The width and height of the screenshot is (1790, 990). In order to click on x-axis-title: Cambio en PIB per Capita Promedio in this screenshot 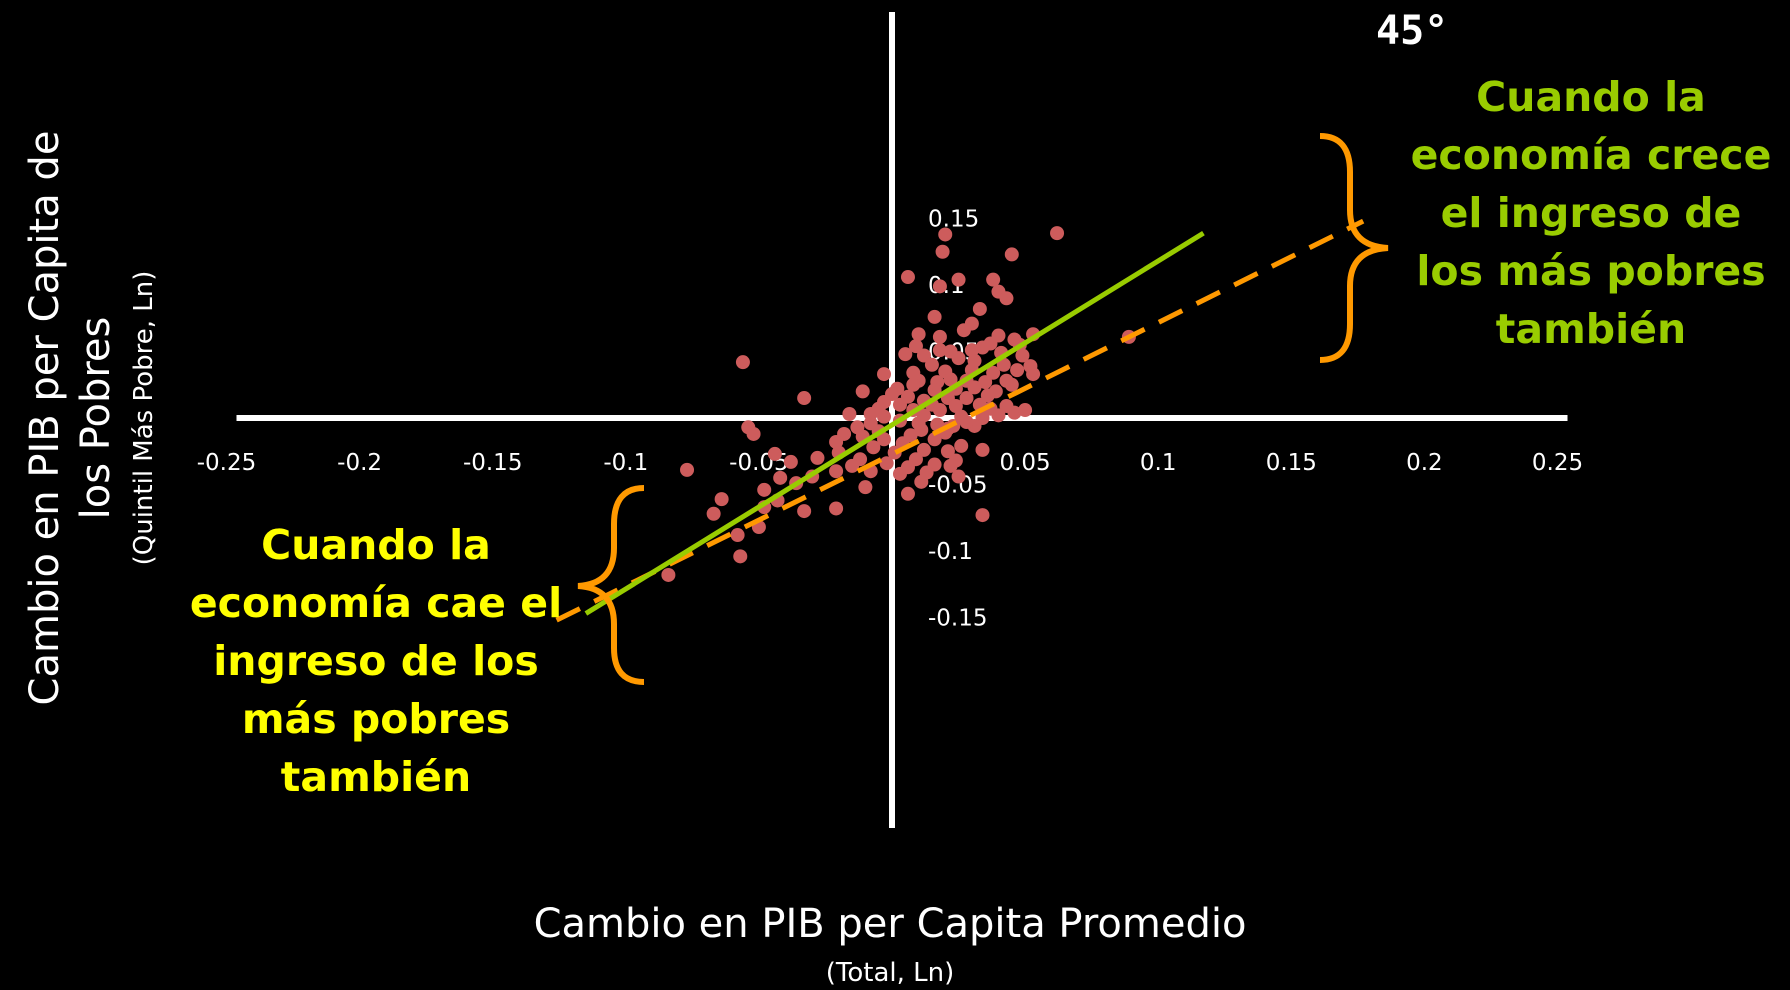, I will do `click(890, 924)`.